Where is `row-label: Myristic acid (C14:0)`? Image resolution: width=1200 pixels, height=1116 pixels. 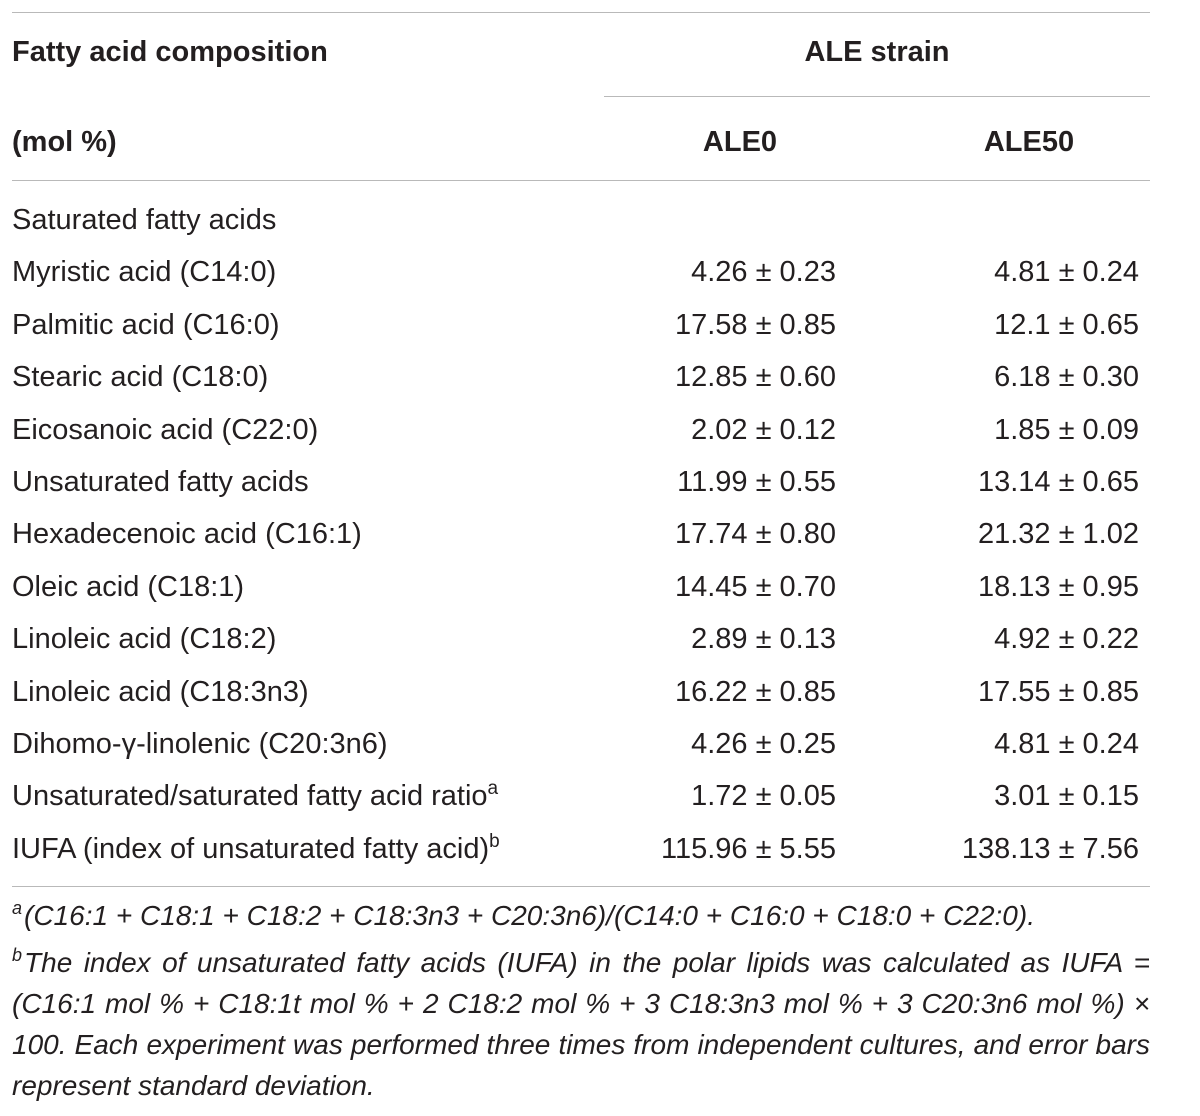
row-label: Myristic acid (C14:0) is located at coordinates (144, 272).